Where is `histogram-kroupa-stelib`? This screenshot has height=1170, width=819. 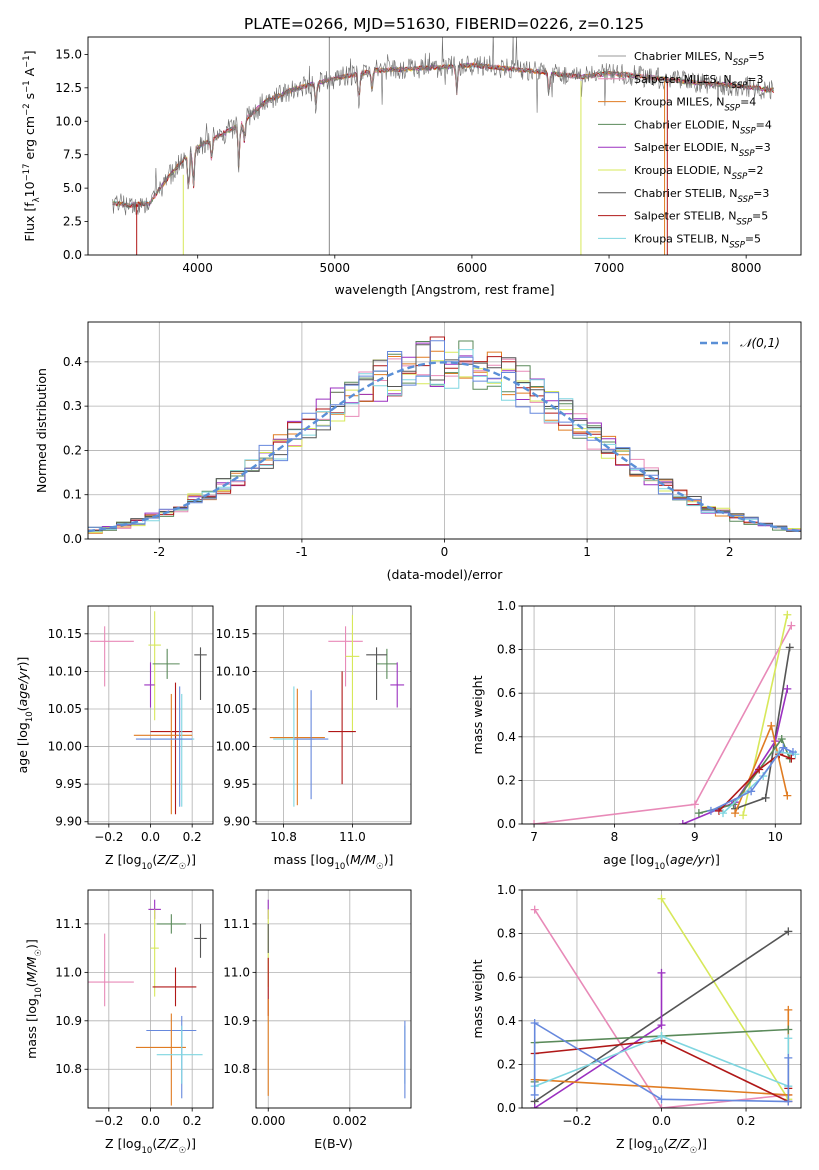
histogram-kroupa-stelib is located at coordinates (444, 440).